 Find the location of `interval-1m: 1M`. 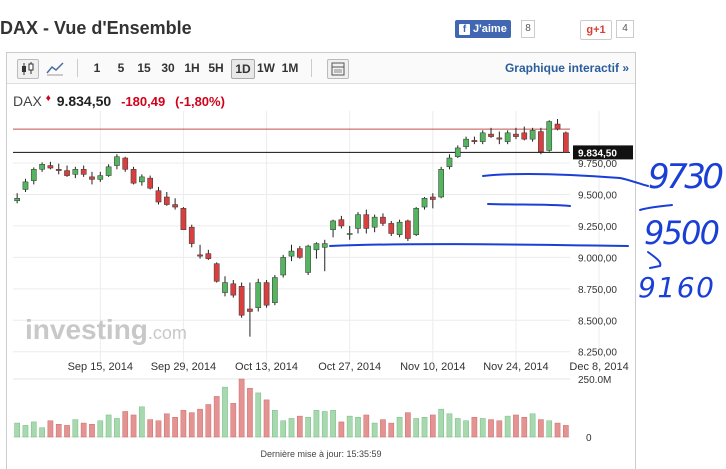

interval-1m: 1M is located at coordinates (290, 68).